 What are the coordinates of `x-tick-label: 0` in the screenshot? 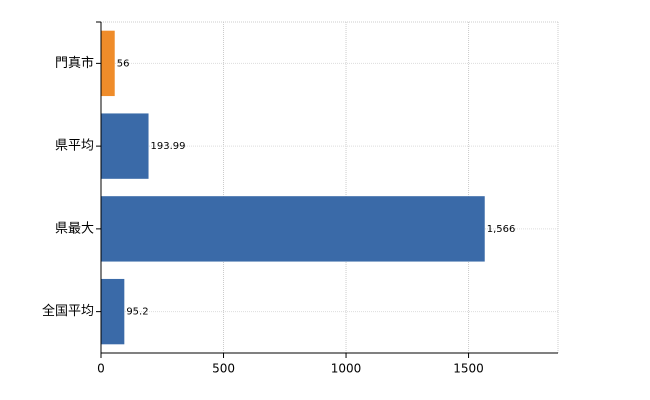 It's located at (101, 369).